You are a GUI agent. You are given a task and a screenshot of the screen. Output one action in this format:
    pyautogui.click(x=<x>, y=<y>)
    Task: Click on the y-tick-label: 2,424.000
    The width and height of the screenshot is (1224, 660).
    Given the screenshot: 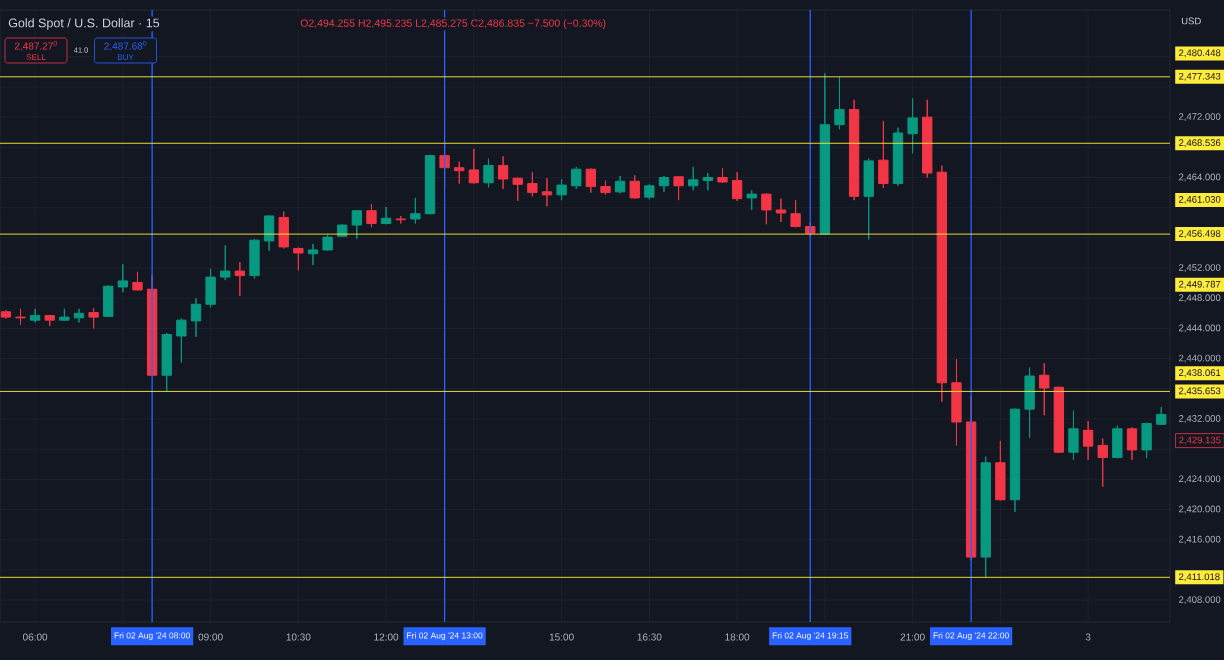 What is the action you would take?
    pyautogui.click(x=1200, y=479)
    